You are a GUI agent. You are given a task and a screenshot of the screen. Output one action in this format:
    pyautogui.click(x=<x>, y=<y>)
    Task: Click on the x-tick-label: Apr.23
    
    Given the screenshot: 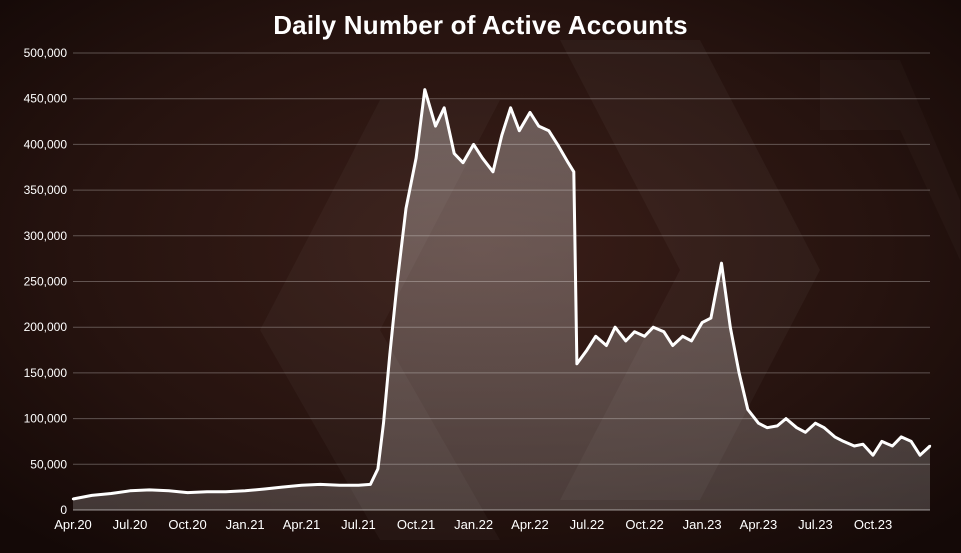 What is the action you would take?
    pyautogui.click(x=759, y=524)
    